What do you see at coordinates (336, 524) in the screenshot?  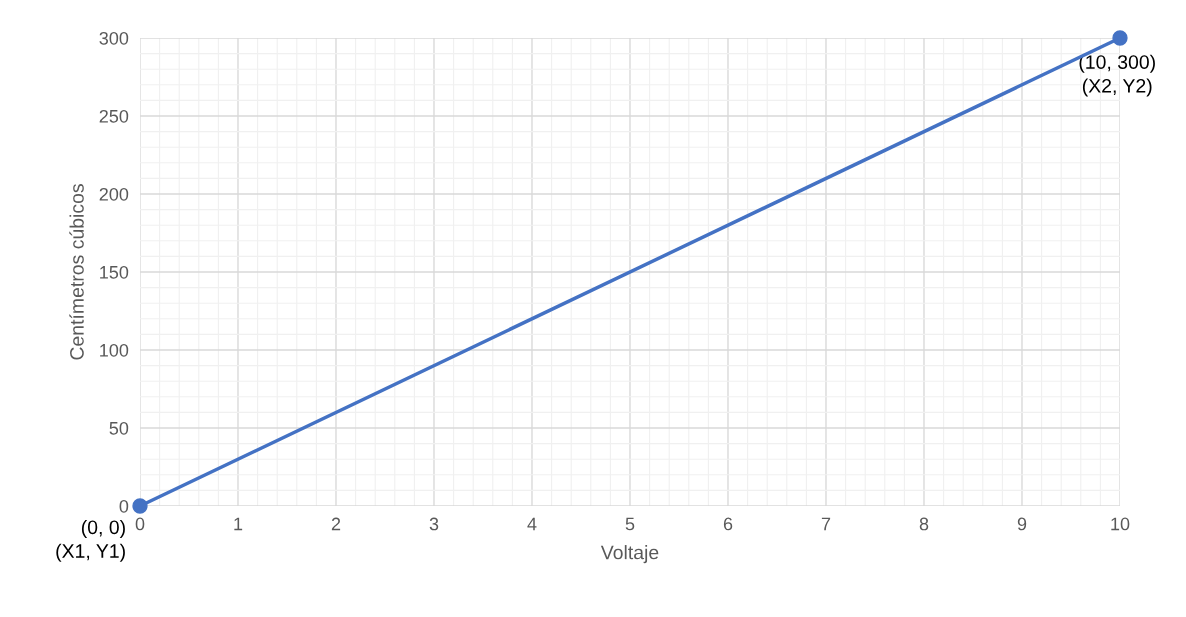 I see `x-tick-label: 2` at bounding box center [336, 524].